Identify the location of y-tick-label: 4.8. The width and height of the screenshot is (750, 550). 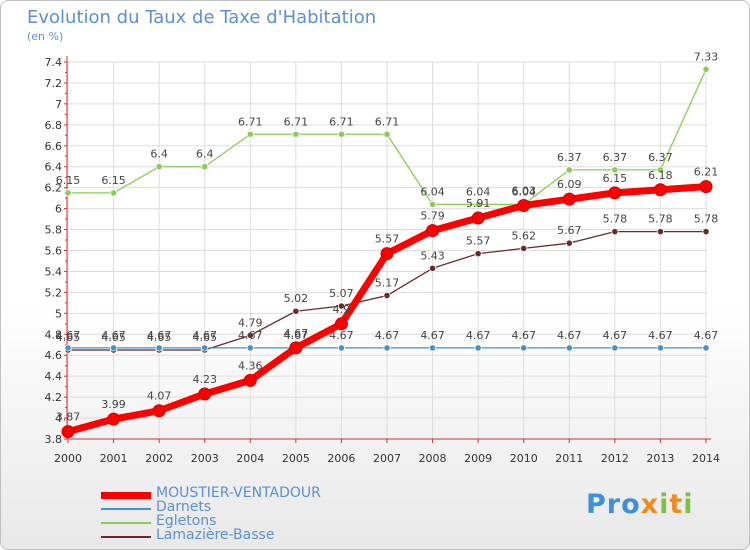
(54, 334).